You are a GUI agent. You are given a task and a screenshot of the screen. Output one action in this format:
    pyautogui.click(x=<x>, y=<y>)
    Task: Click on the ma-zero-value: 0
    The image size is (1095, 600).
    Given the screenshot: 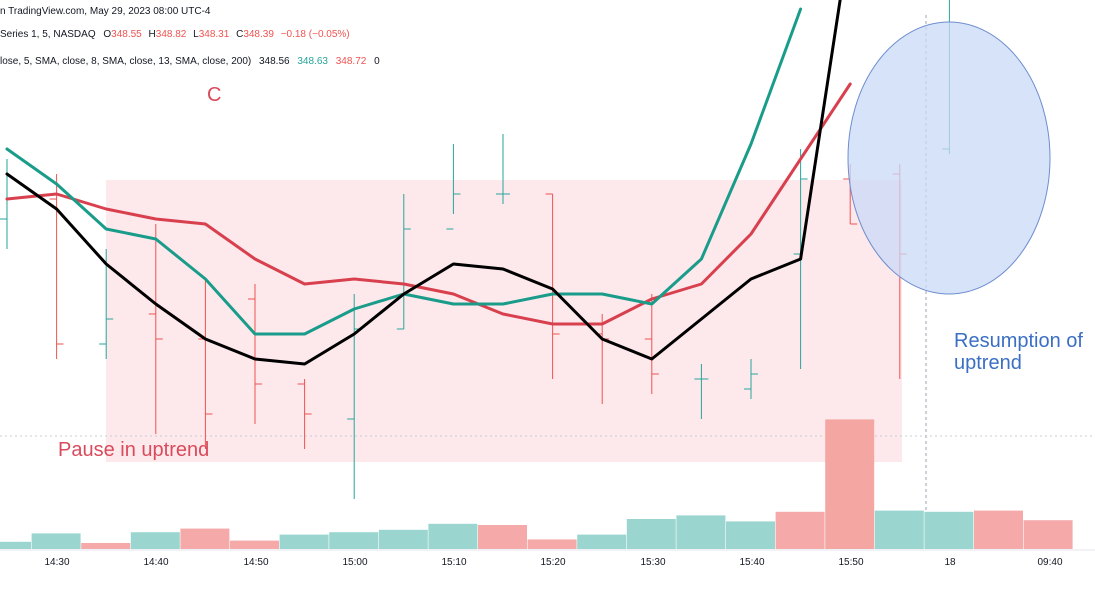 What is the action you would take?
    pyautogui.click(x=377, y=61)
    